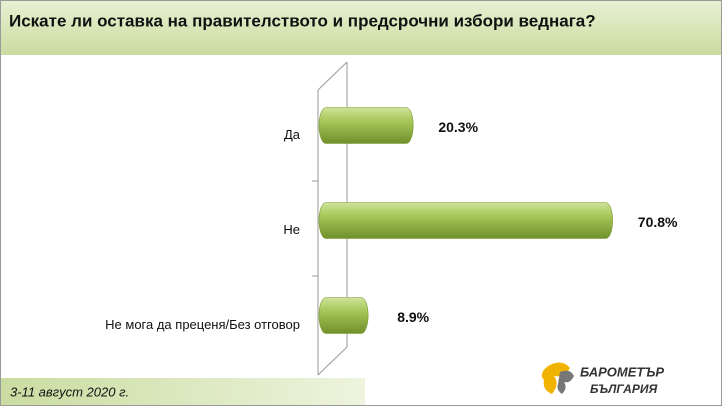 The width and height of the screenshot is (722, 406). I want to click on footnote: 3-11 август 2020 г., so click(69, 391).